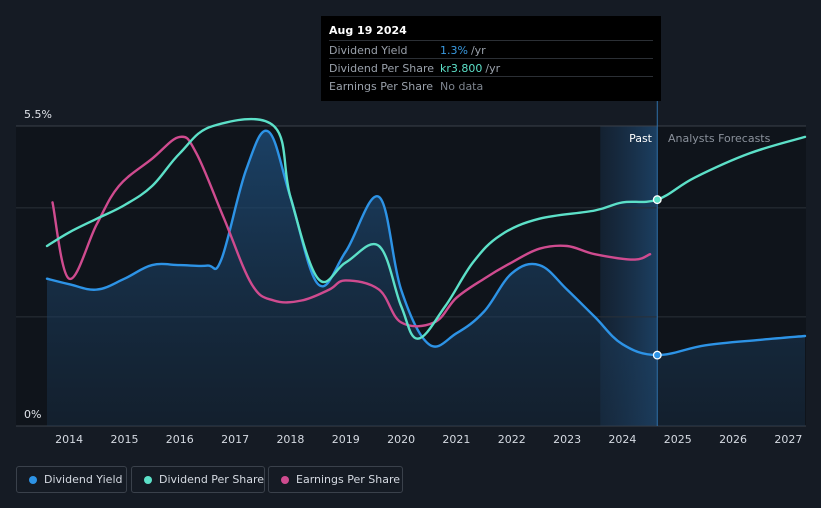 Image resolution: width=821 pixels, height=508 pixels. I want to click on x-tick-label: 2014, so click(69, 439).